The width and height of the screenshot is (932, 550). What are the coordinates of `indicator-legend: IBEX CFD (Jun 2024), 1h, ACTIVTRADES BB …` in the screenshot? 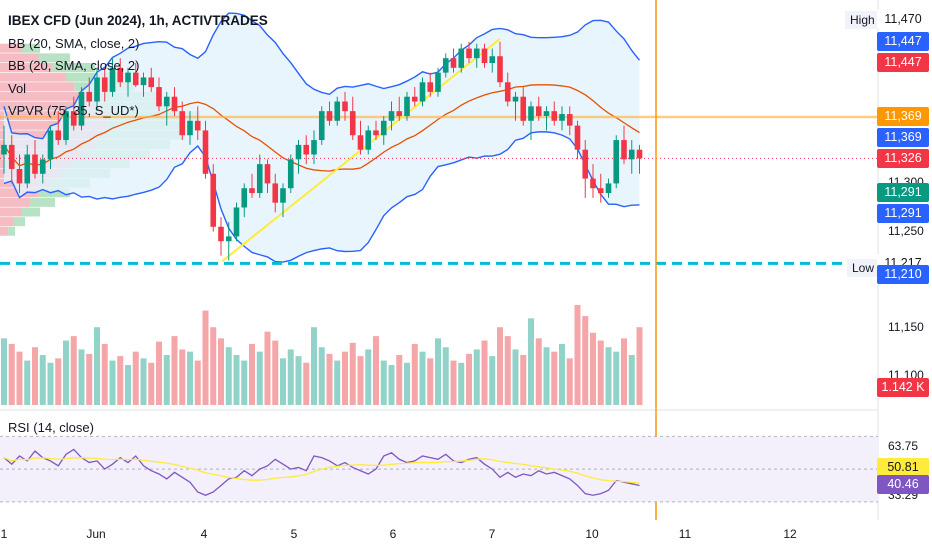 It's located at (138, 66).